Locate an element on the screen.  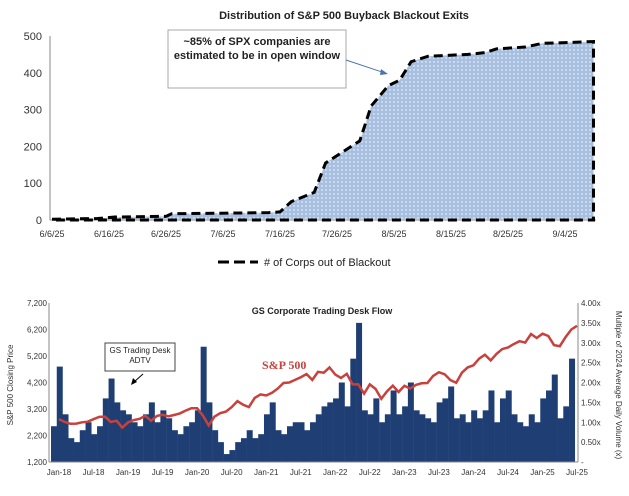
x-tick-label: 6/16/25 is located at coordinates (109, 234).